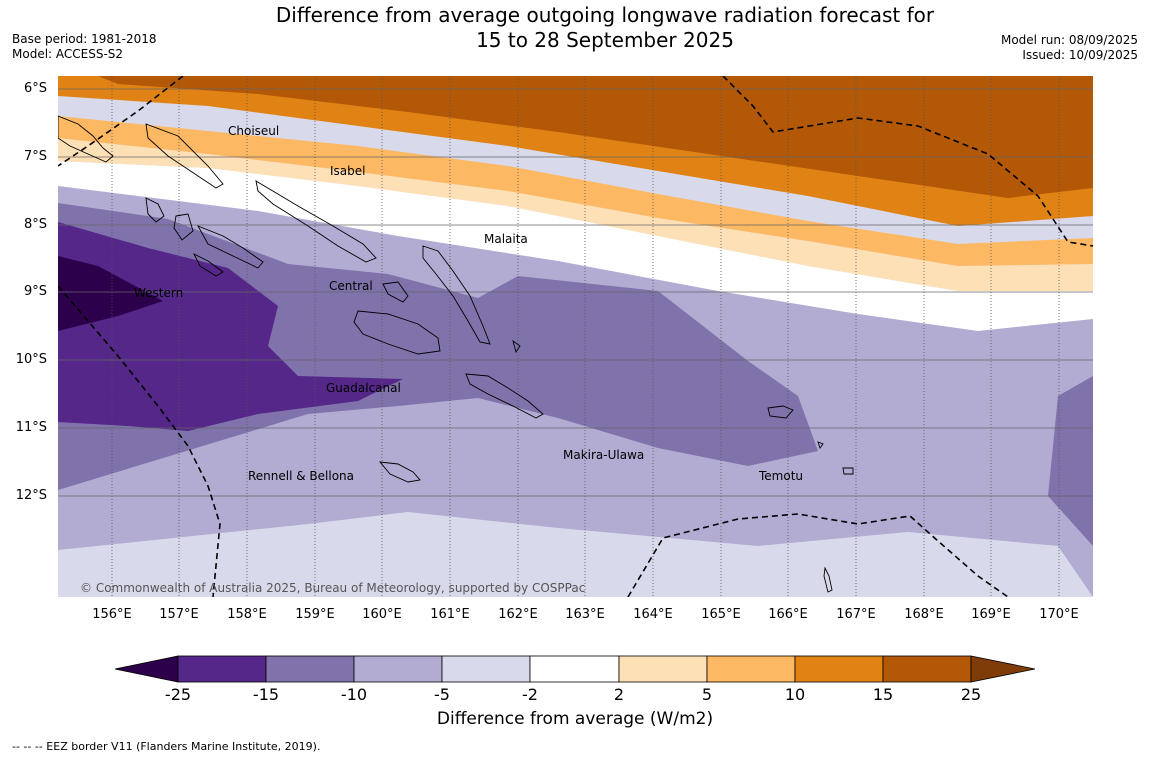 The width and height of the screenshot is (1150, 758). Describe the element at coordinates (253, 131) in the screenshot. I see `label-choiseul: Choiseul` at that location.